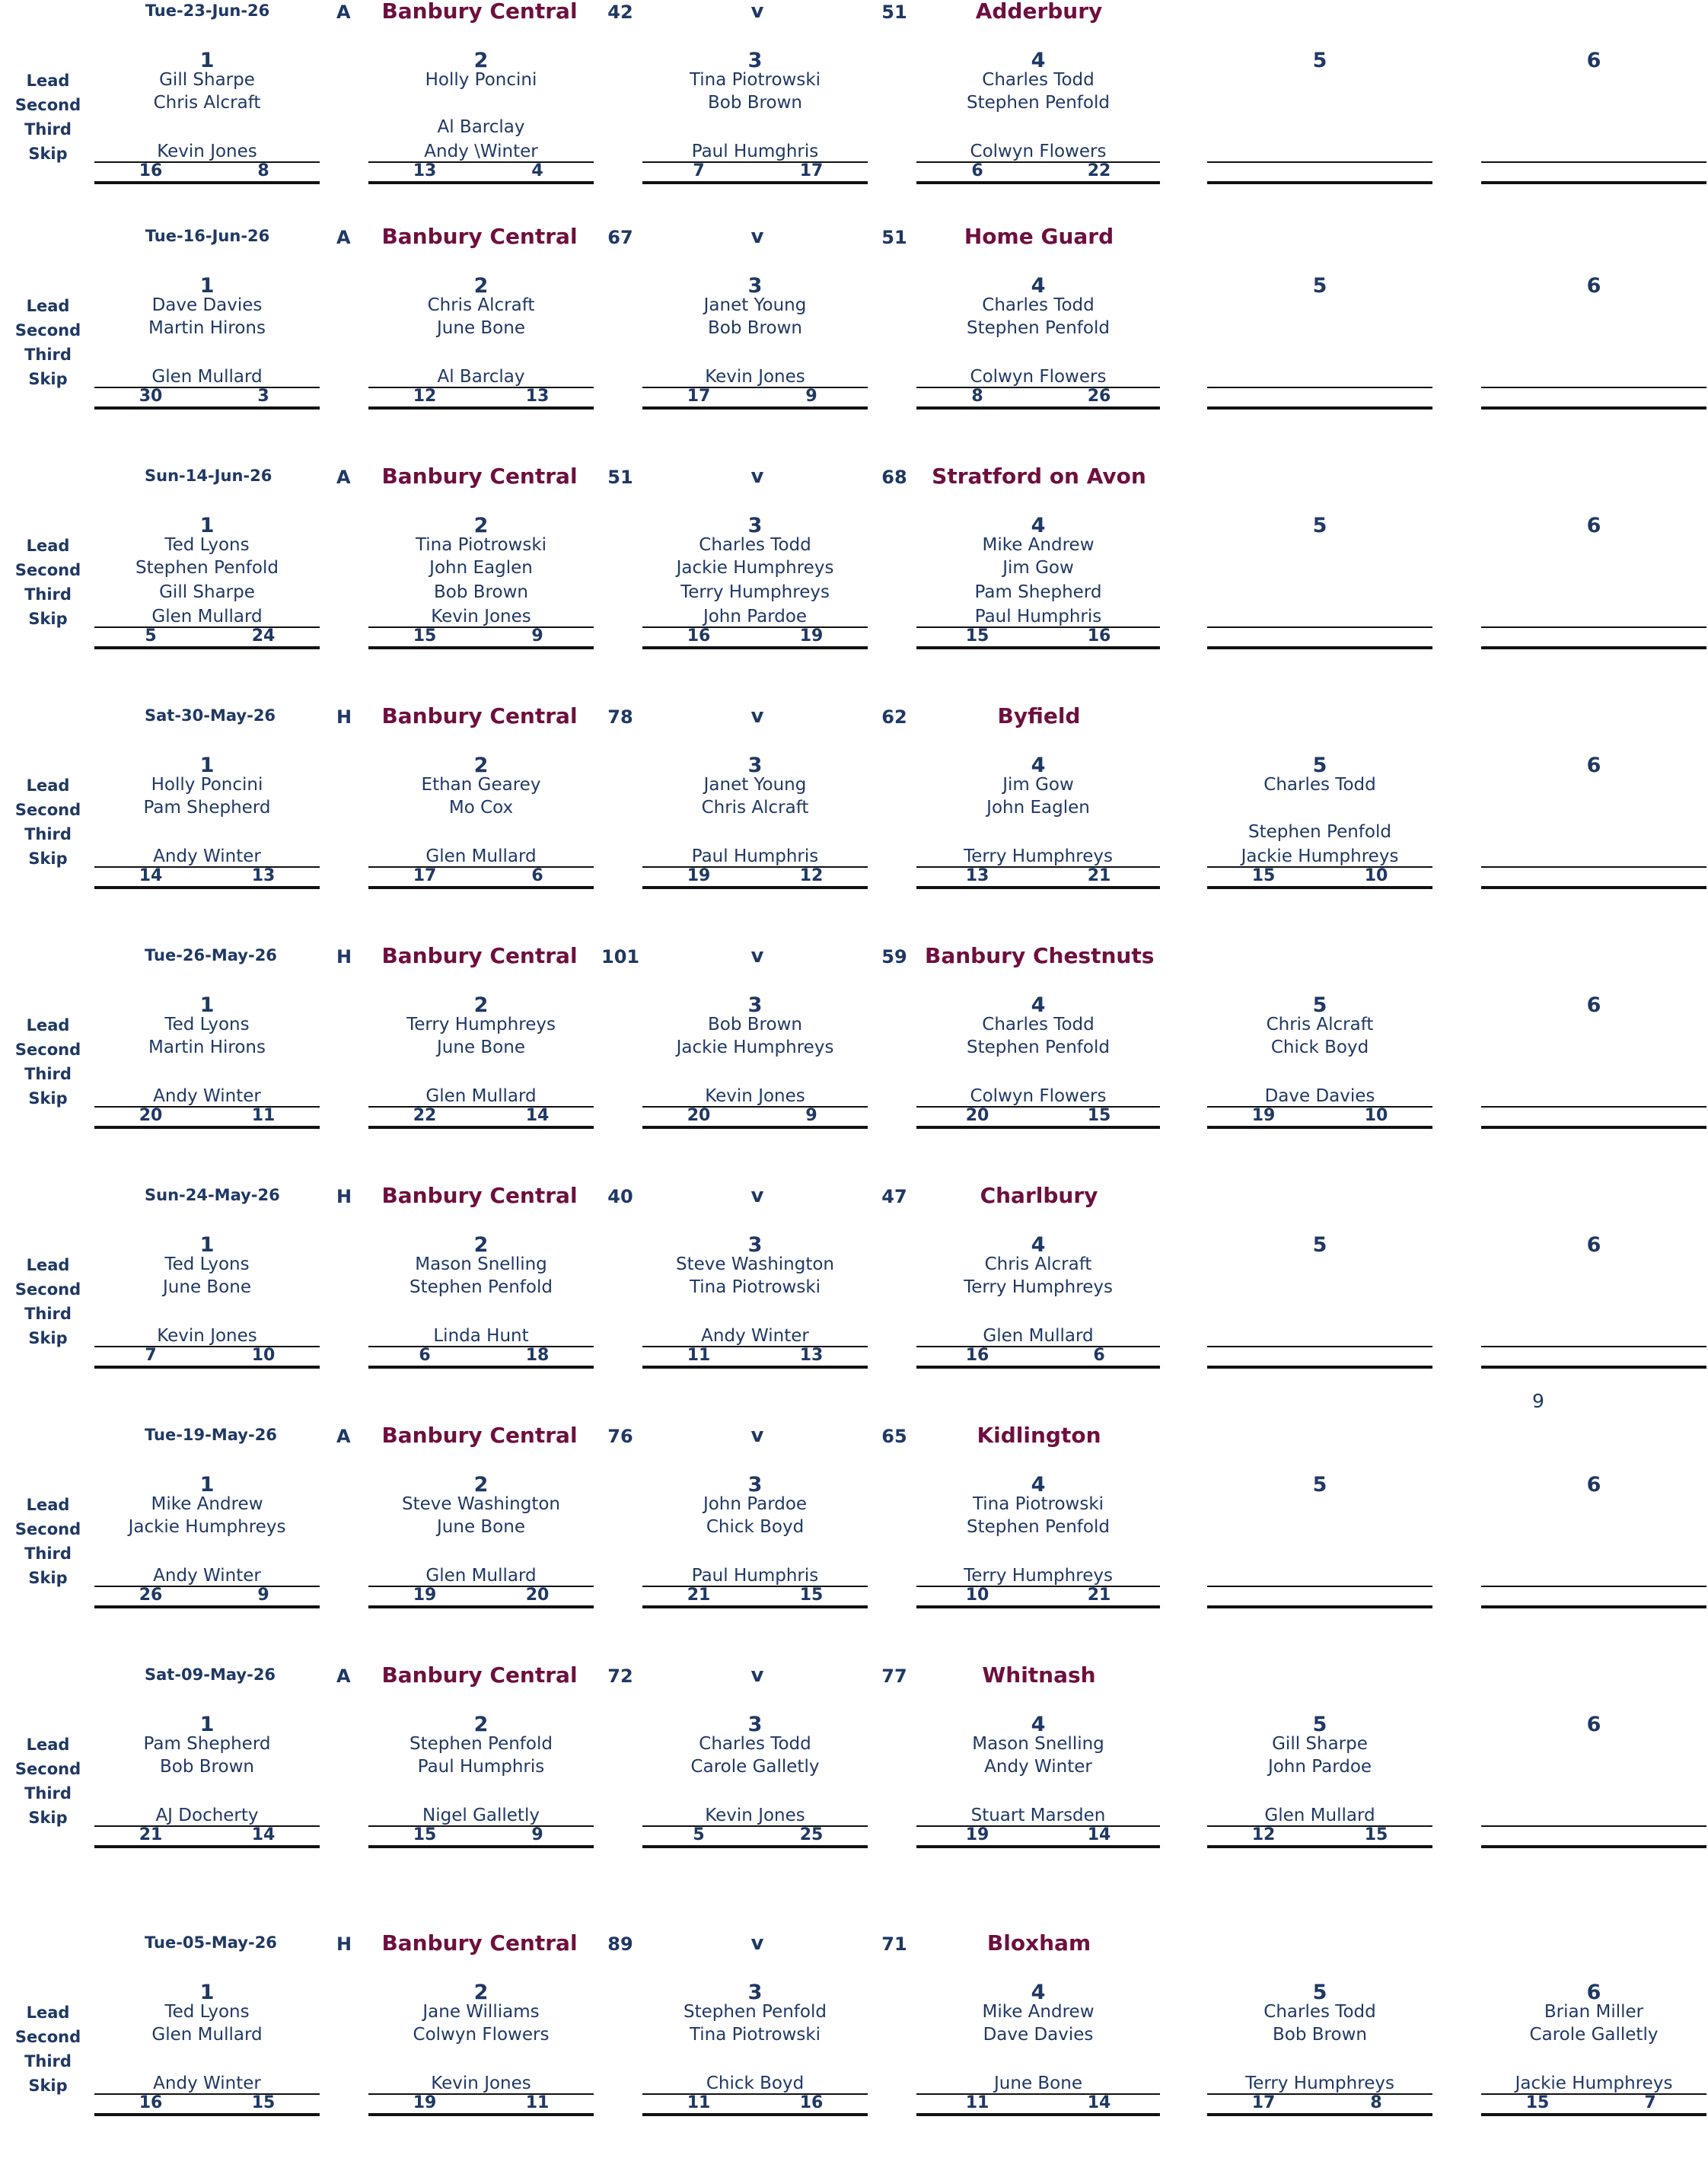 The height and width of the screenshot is (2174, 1708). I want to click on lead-player-name: Chris Alcraft, so click(481, 305).